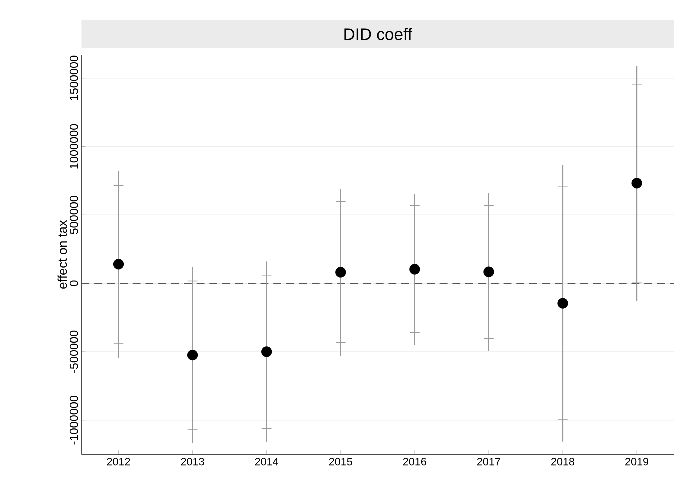  Describe the element at coordinates (414, 462) in the screenshot. I see `x-tick-label: 2016` at that location.